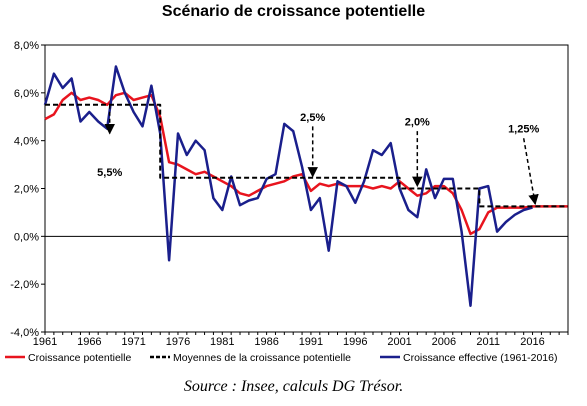 The image size is (587, 406). Describe the element at coordinates (399, 342) in the screenshot. I see `x-tick-label: 2001` at that location.